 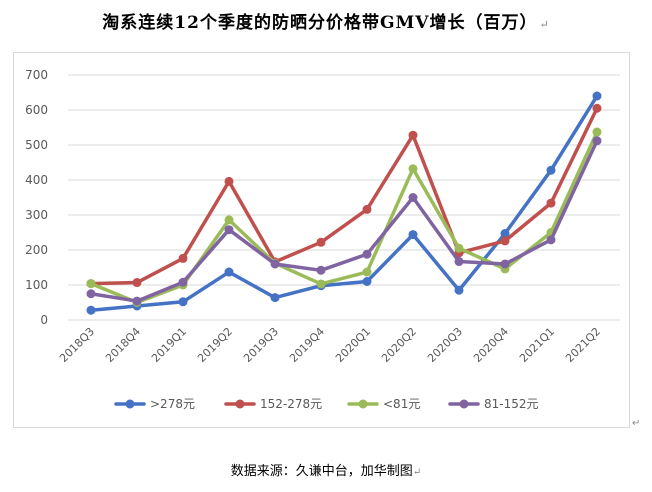 I want to click on x-tick-label: 2019Q4, so click(x=307, y=345).